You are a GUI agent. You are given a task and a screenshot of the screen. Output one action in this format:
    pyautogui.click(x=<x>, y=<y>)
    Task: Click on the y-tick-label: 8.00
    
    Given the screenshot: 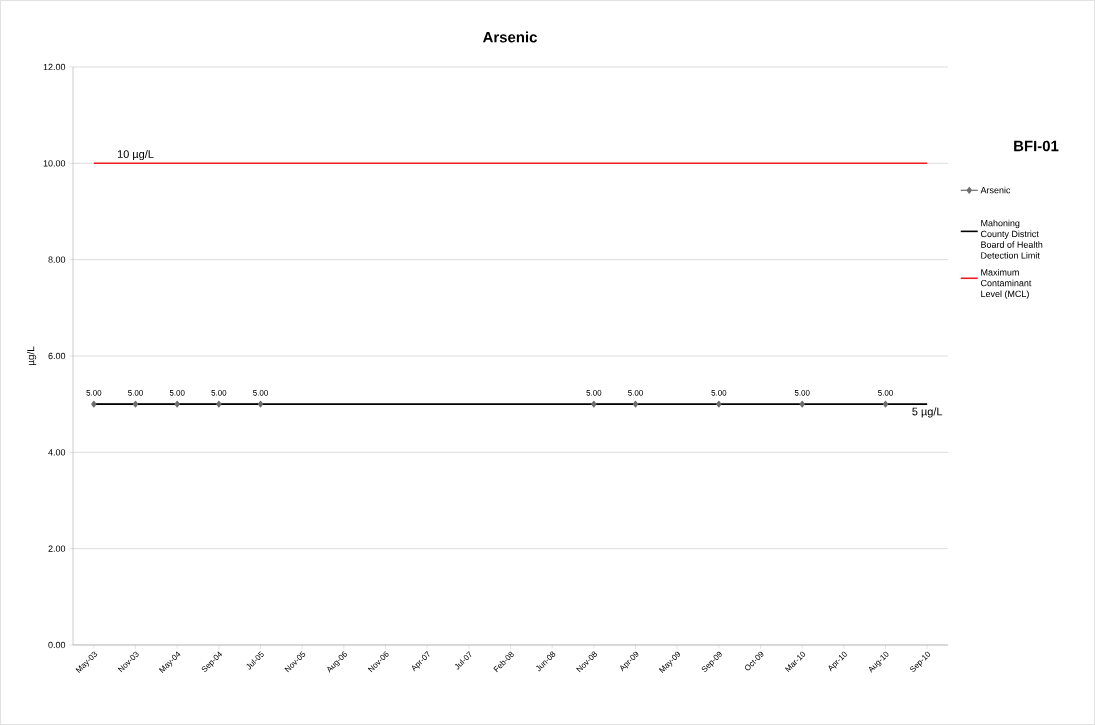 What is the action you would take?
    pyautogui.click(x=57, y=259)
    